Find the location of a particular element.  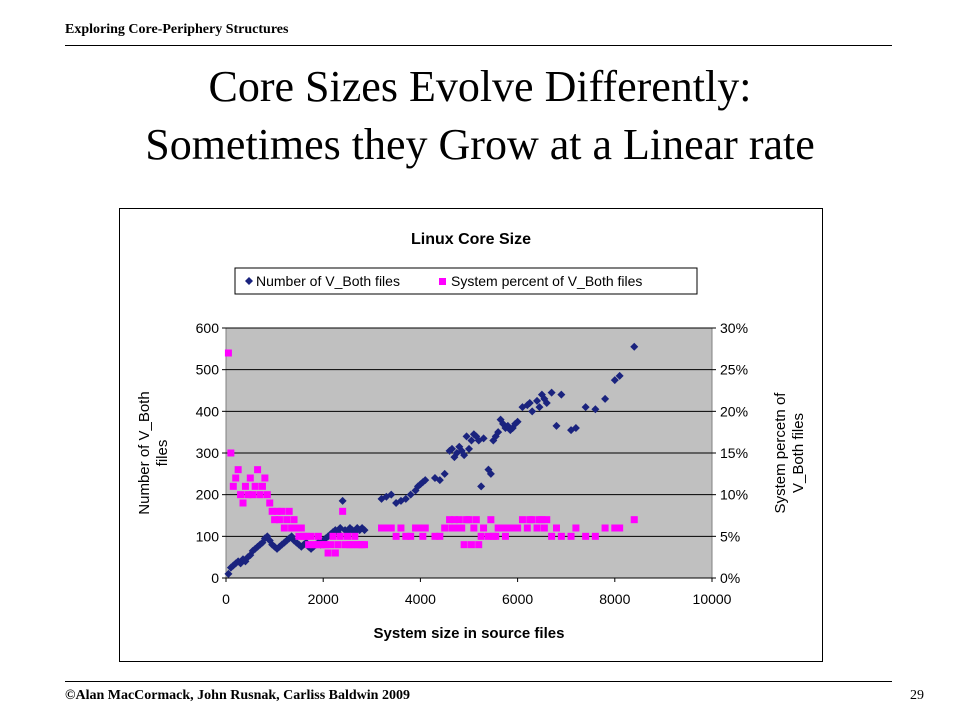

legend-label-series-2: System percent of V_Both files is located at coordinates (546, 281).